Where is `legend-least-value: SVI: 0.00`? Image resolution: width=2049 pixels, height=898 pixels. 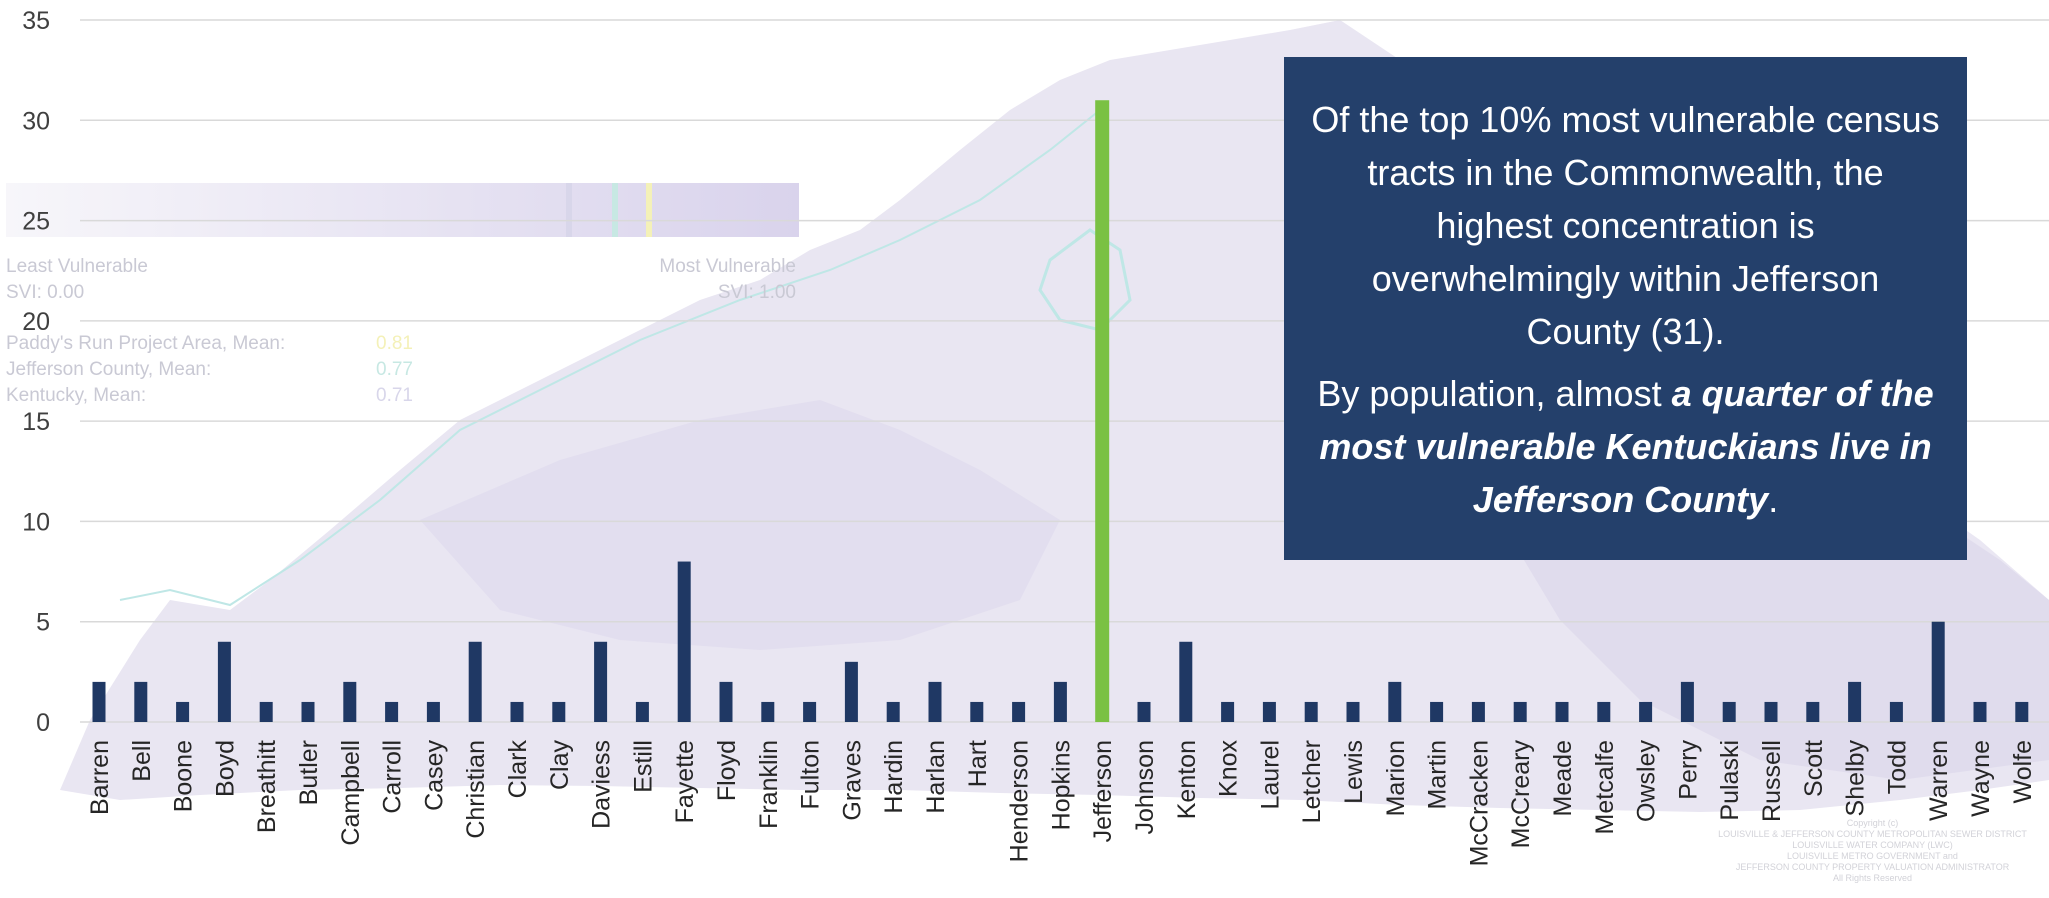
legend-least-value: SVI: 0.00 is located at coordinates (45, 292).